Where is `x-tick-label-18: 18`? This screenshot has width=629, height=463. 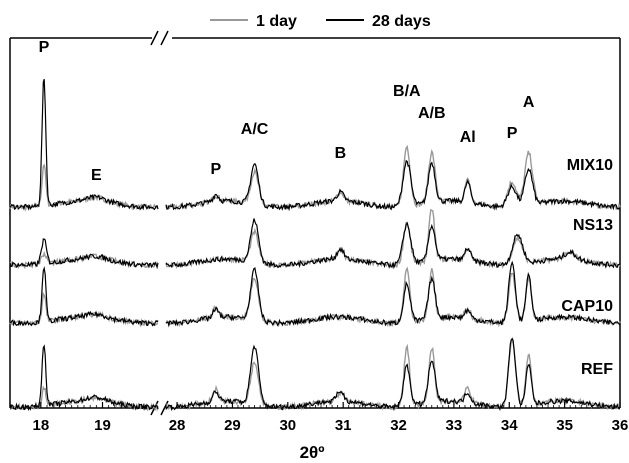
x-tick-label-18: 18 is located at coordinates (40, 425).